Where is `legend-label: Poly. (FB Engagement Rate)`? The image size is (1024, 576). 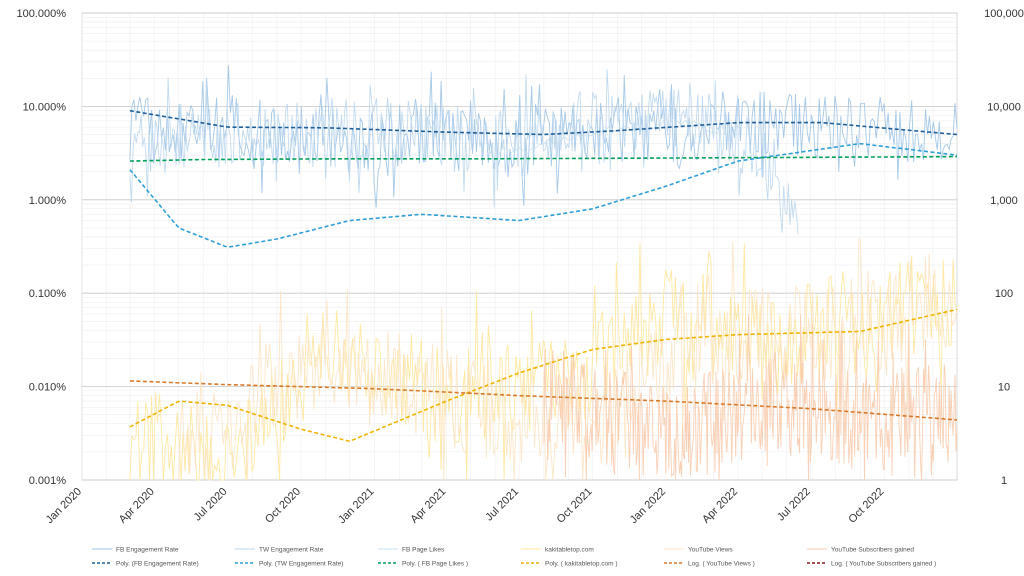 legend-label: Poly. (FB Engagement Rate) is located at coordinates (157, 564).